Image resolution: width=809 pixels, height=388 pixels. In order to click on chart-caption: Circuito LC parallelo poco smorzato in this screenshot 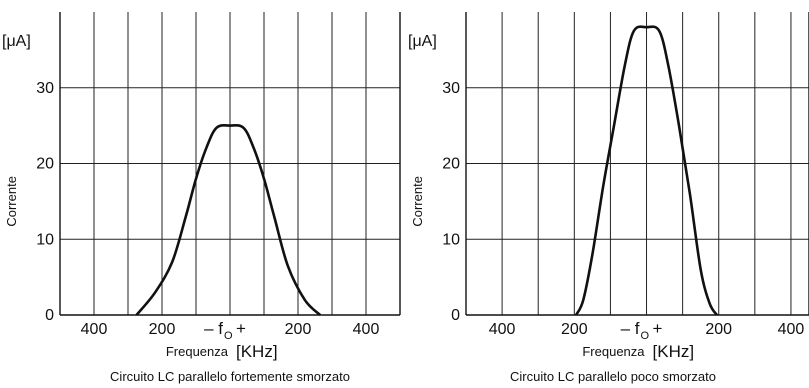, I will do `click(613, 376)`.